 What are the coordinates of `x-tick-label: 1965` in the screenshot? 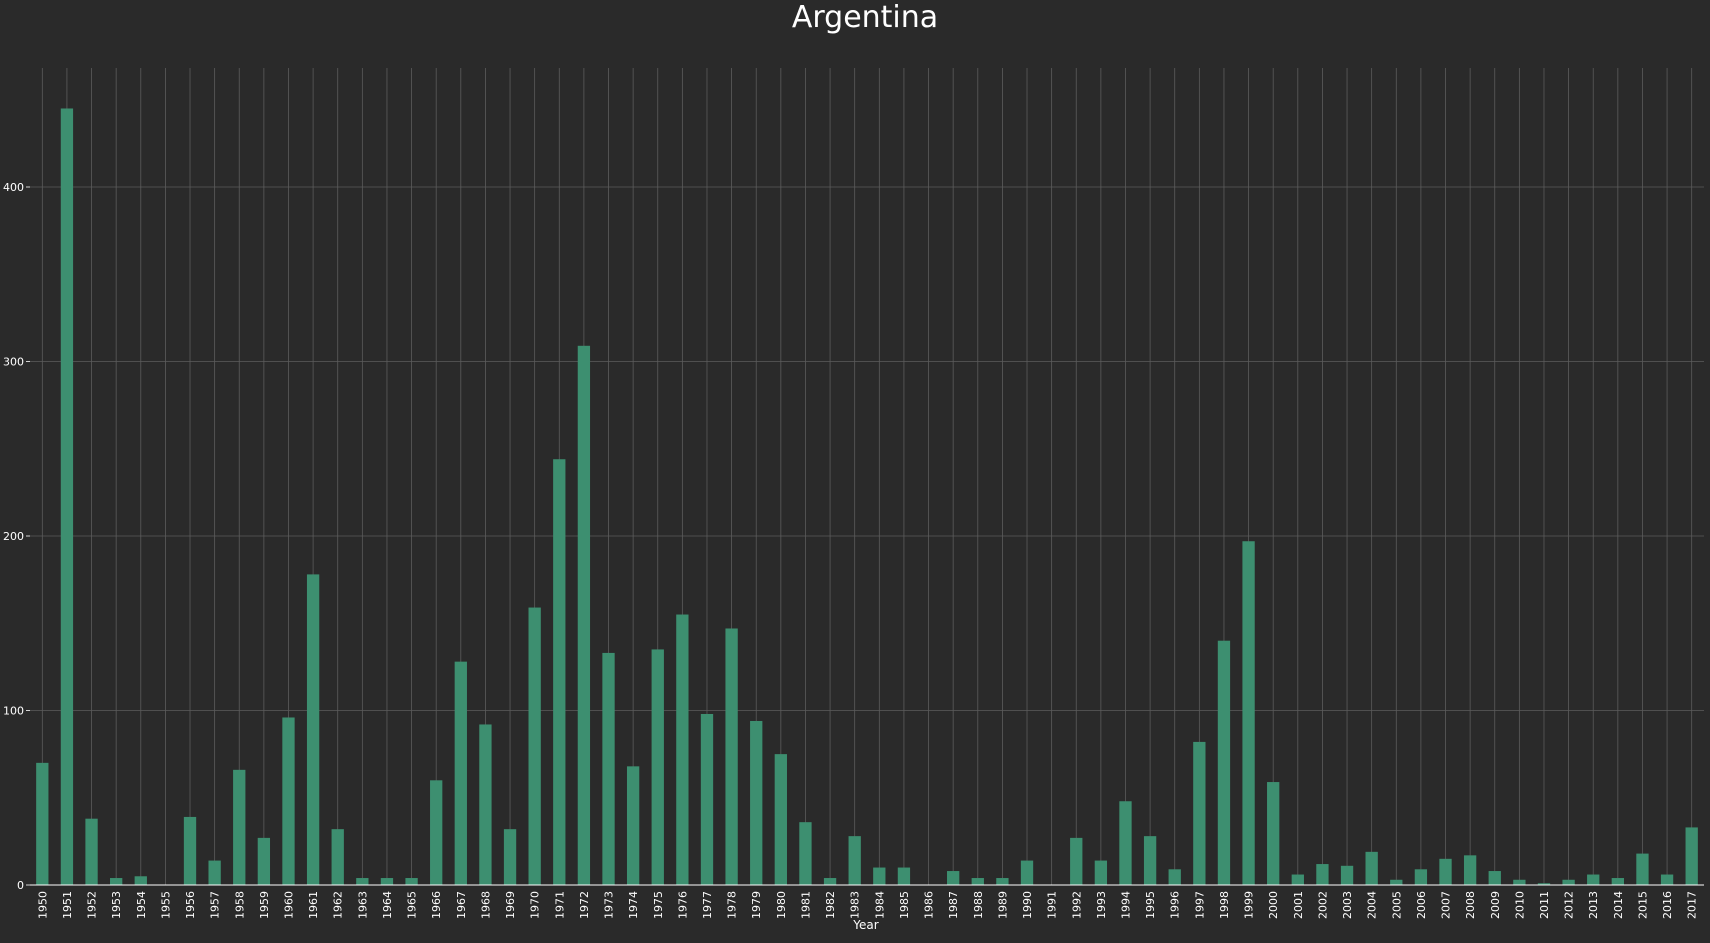 It's located at (412, 905).